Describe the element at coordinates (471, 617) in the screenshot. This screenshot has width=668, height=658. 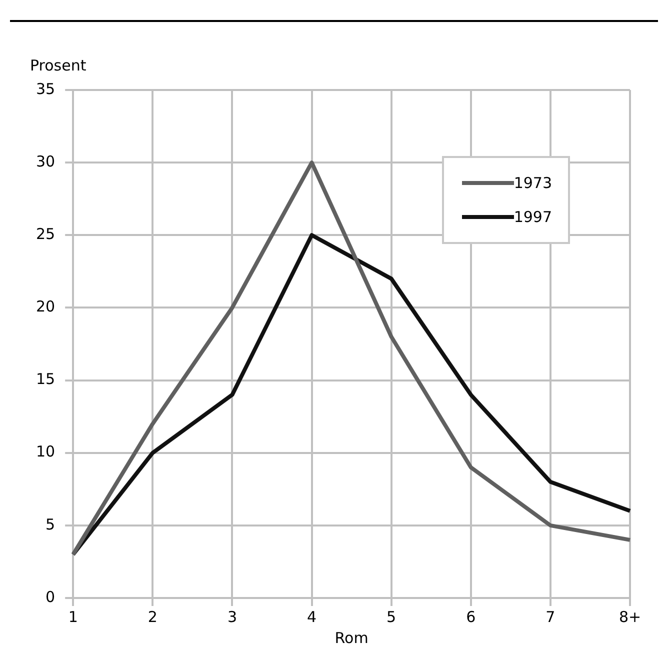
I see `x-tick-label: 6` at that location.